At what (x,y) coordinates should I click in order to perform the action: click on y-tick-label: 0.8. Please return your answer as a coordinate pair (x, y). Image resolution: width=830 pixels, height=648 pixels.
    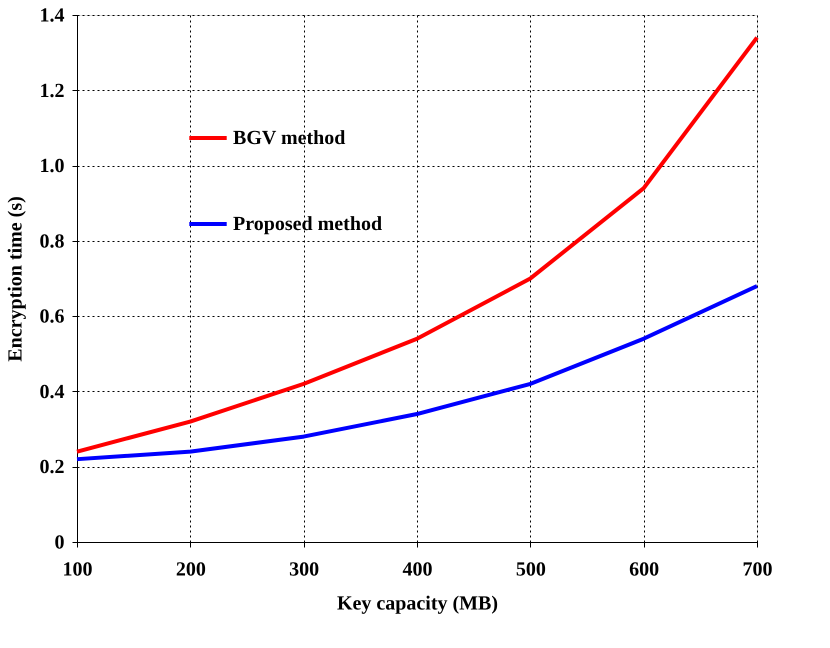
    Looking at the image, I should click on (52, 241).